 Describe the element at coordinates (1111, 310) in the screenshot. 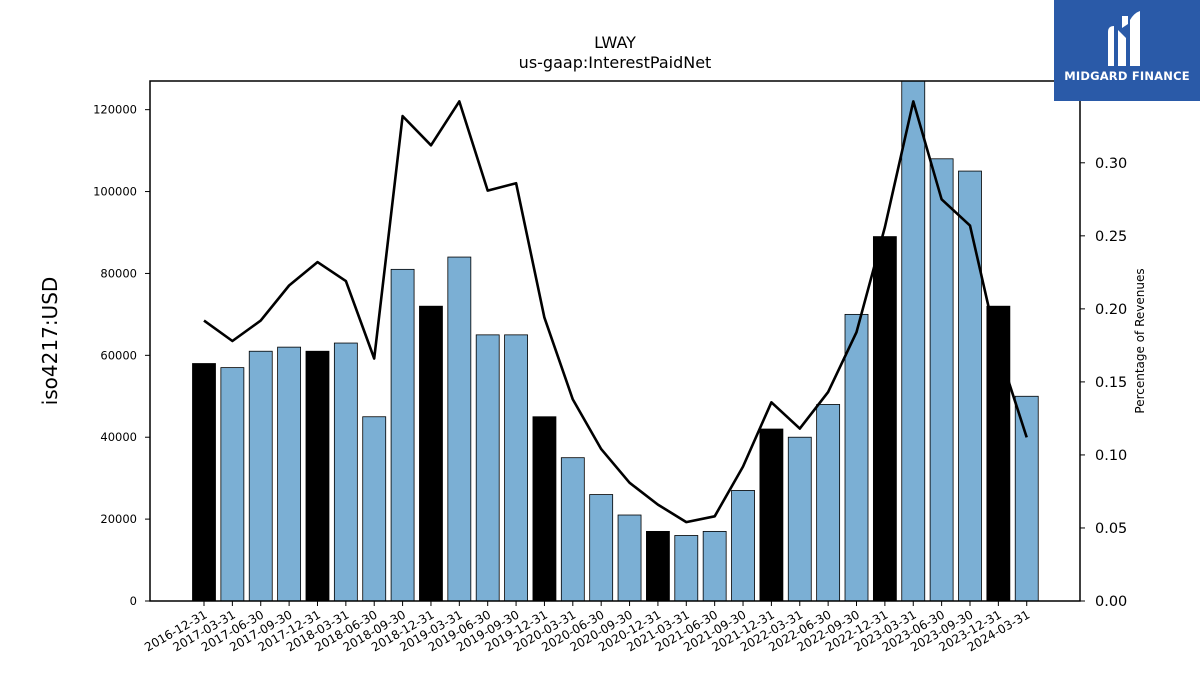

I see `y-right-tick-label: 0.20` at that location.